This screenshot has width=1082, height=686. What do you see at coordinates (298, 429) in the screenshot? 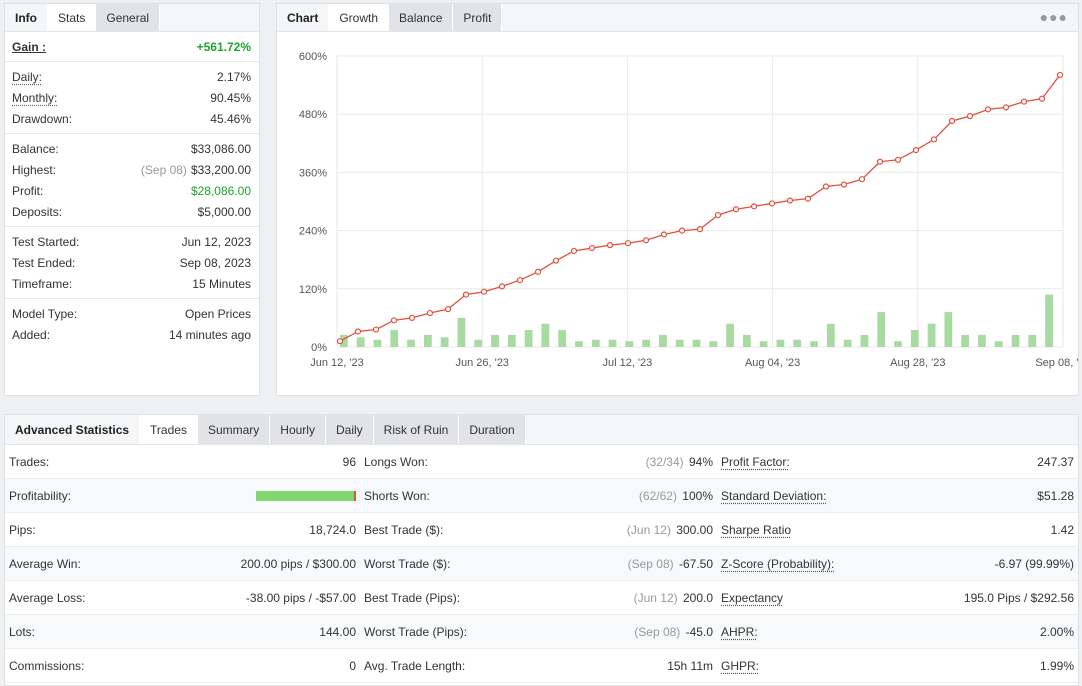
I see `tab-hourly: Hourly` at bounding box center [298, 429].